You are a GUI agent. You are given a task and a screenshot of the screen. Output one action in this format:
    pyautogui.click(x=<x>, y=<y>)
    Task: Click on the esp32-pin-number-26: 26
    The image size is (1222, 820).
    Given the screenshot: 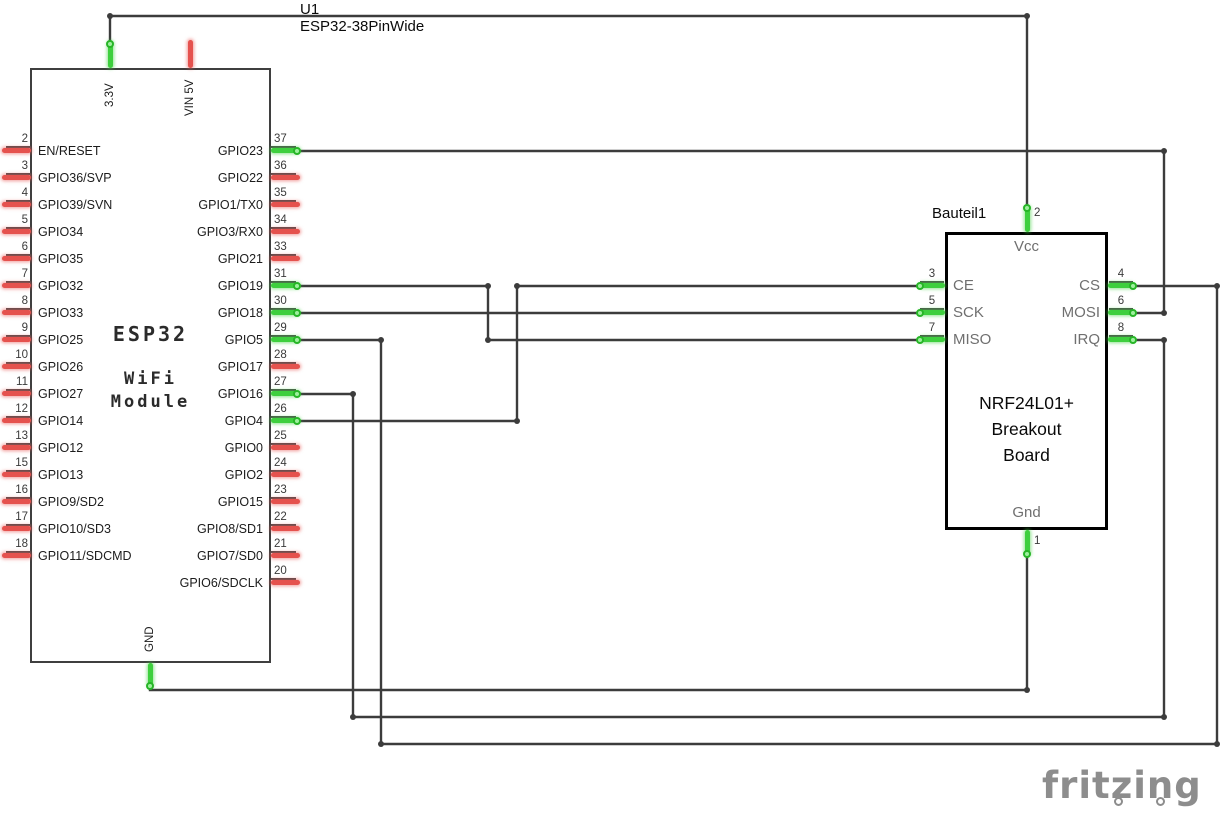 What is the action you would take?
    pyautogui.click(x=280, y=409)
    